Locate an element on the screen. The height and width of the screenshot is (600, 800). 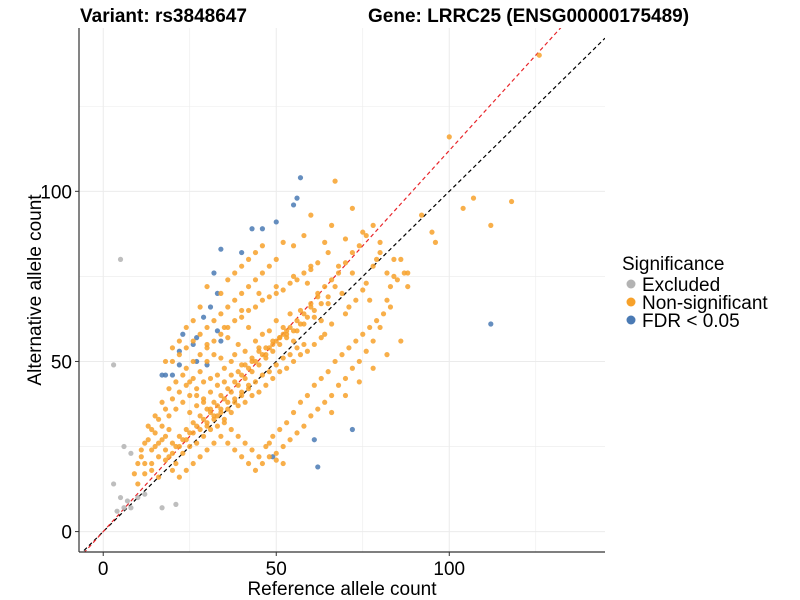
legend-title: Significance is located at coordinates (673, 264).